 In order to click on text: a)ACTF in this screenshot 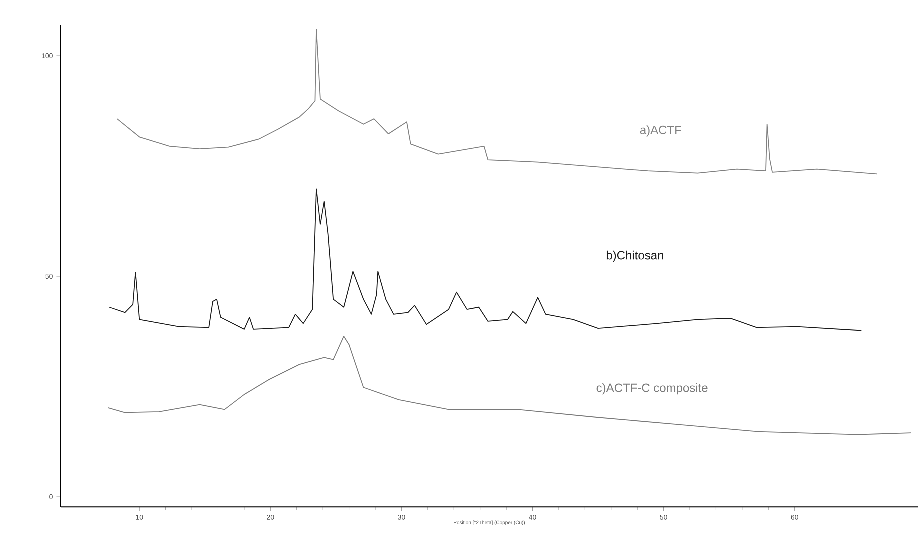, I will do `click(661, 131)`.